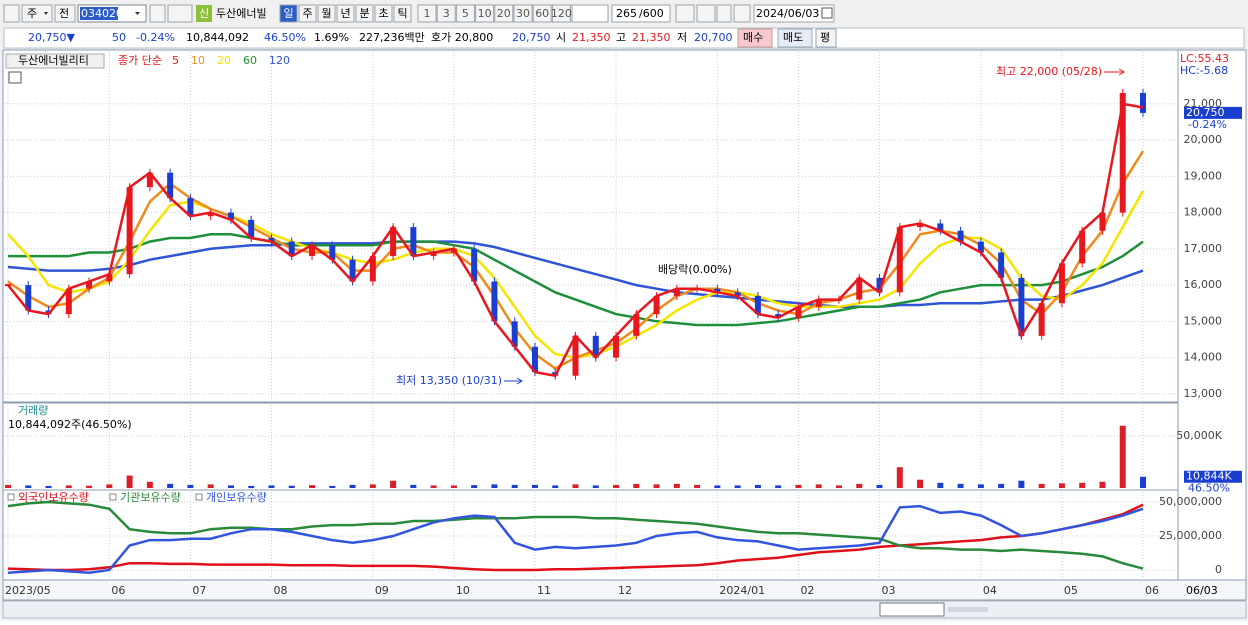 This screenshot has width=1248, height=625. I want to click on calendar-icon, so click(827, 13).